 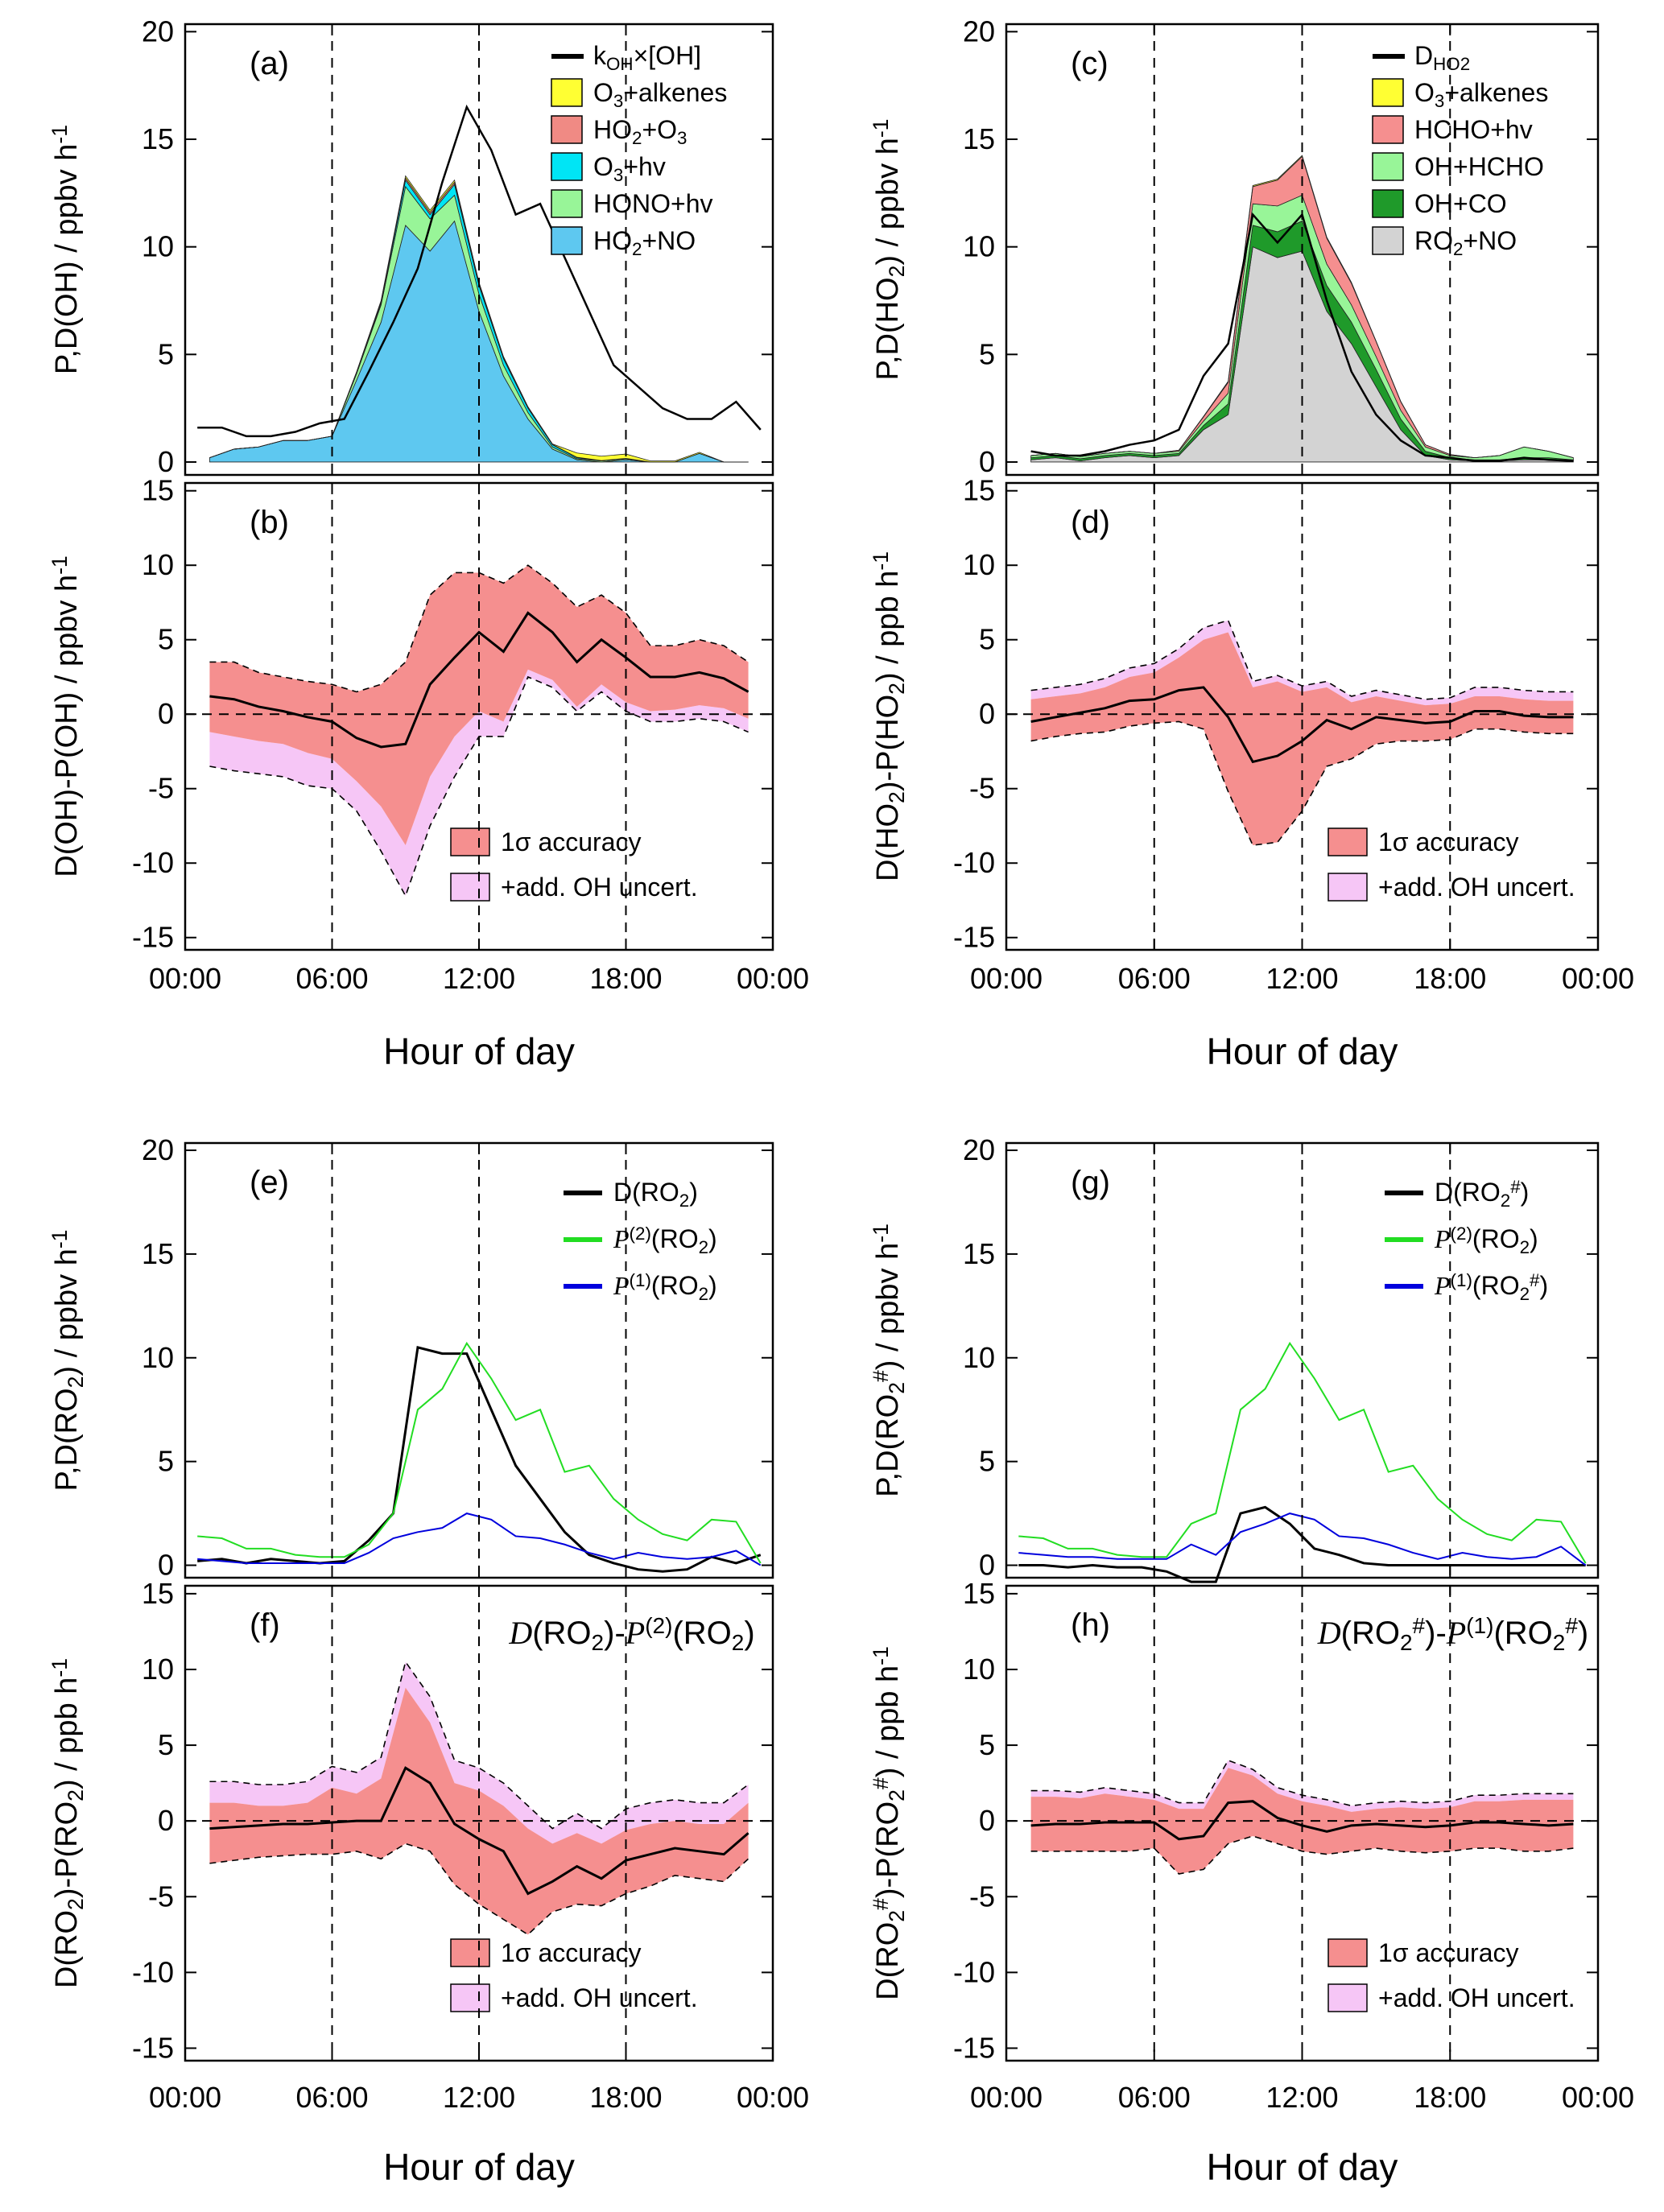 What do you see at coordinates (1482, 1193) in the screenshot?
I see `legend-label-d: D(RO2#)` at bounding box center [1482, 1193].